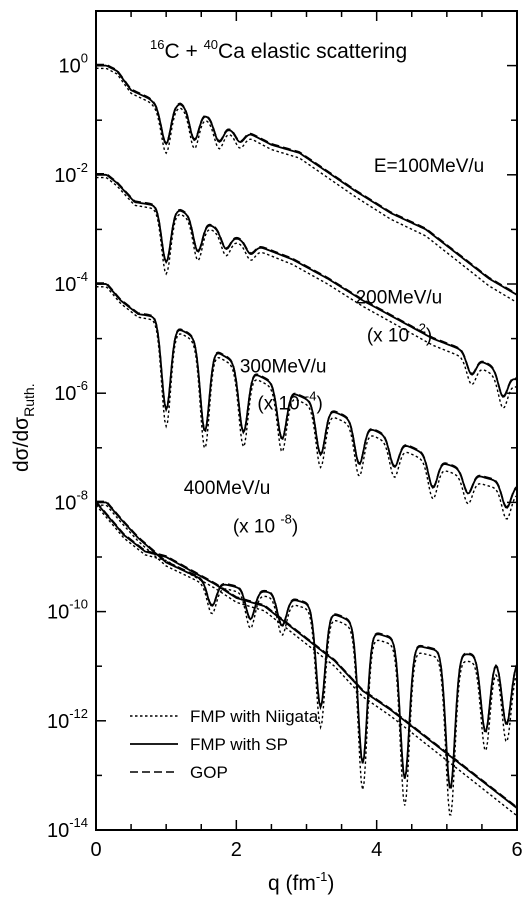 This screenshot has height=903, width=532. Describe the element at coordinates (399, 298) in the screenshot. I see `series-label-e200: 200MeV/u` at that location.